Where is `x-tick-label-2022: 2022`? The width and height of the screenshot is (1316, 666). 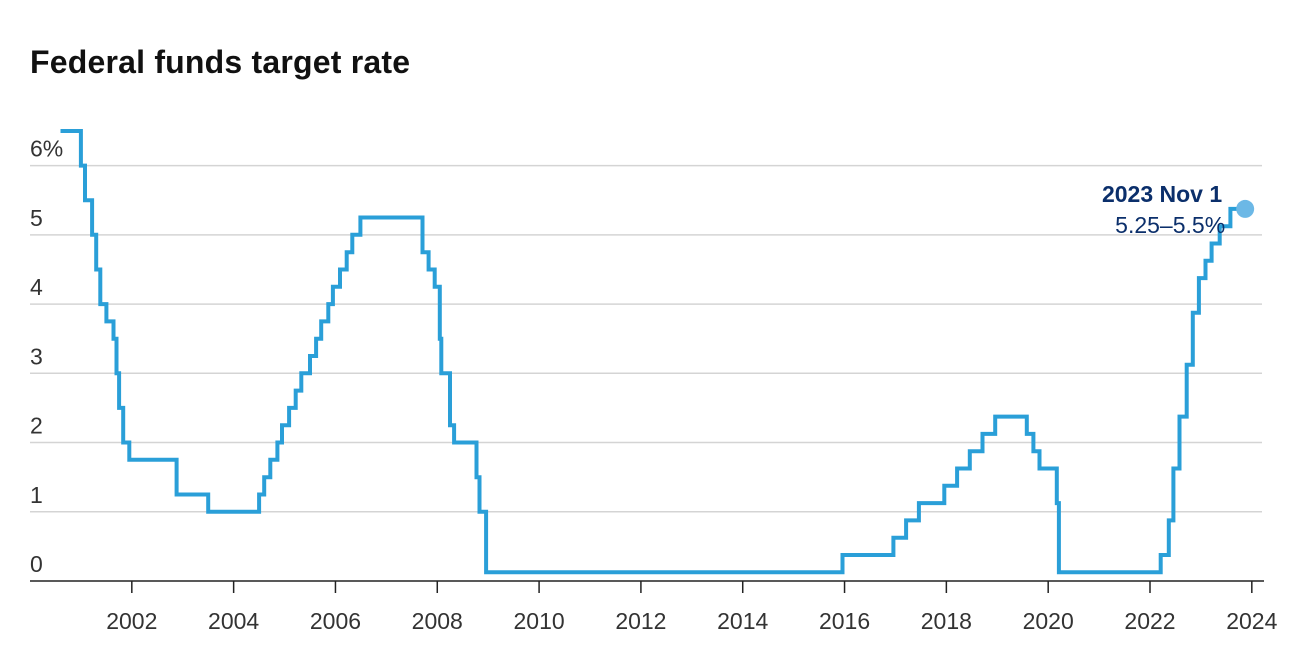 x-tick-label-2022: 2022 is located at coordinates (1149, 621).